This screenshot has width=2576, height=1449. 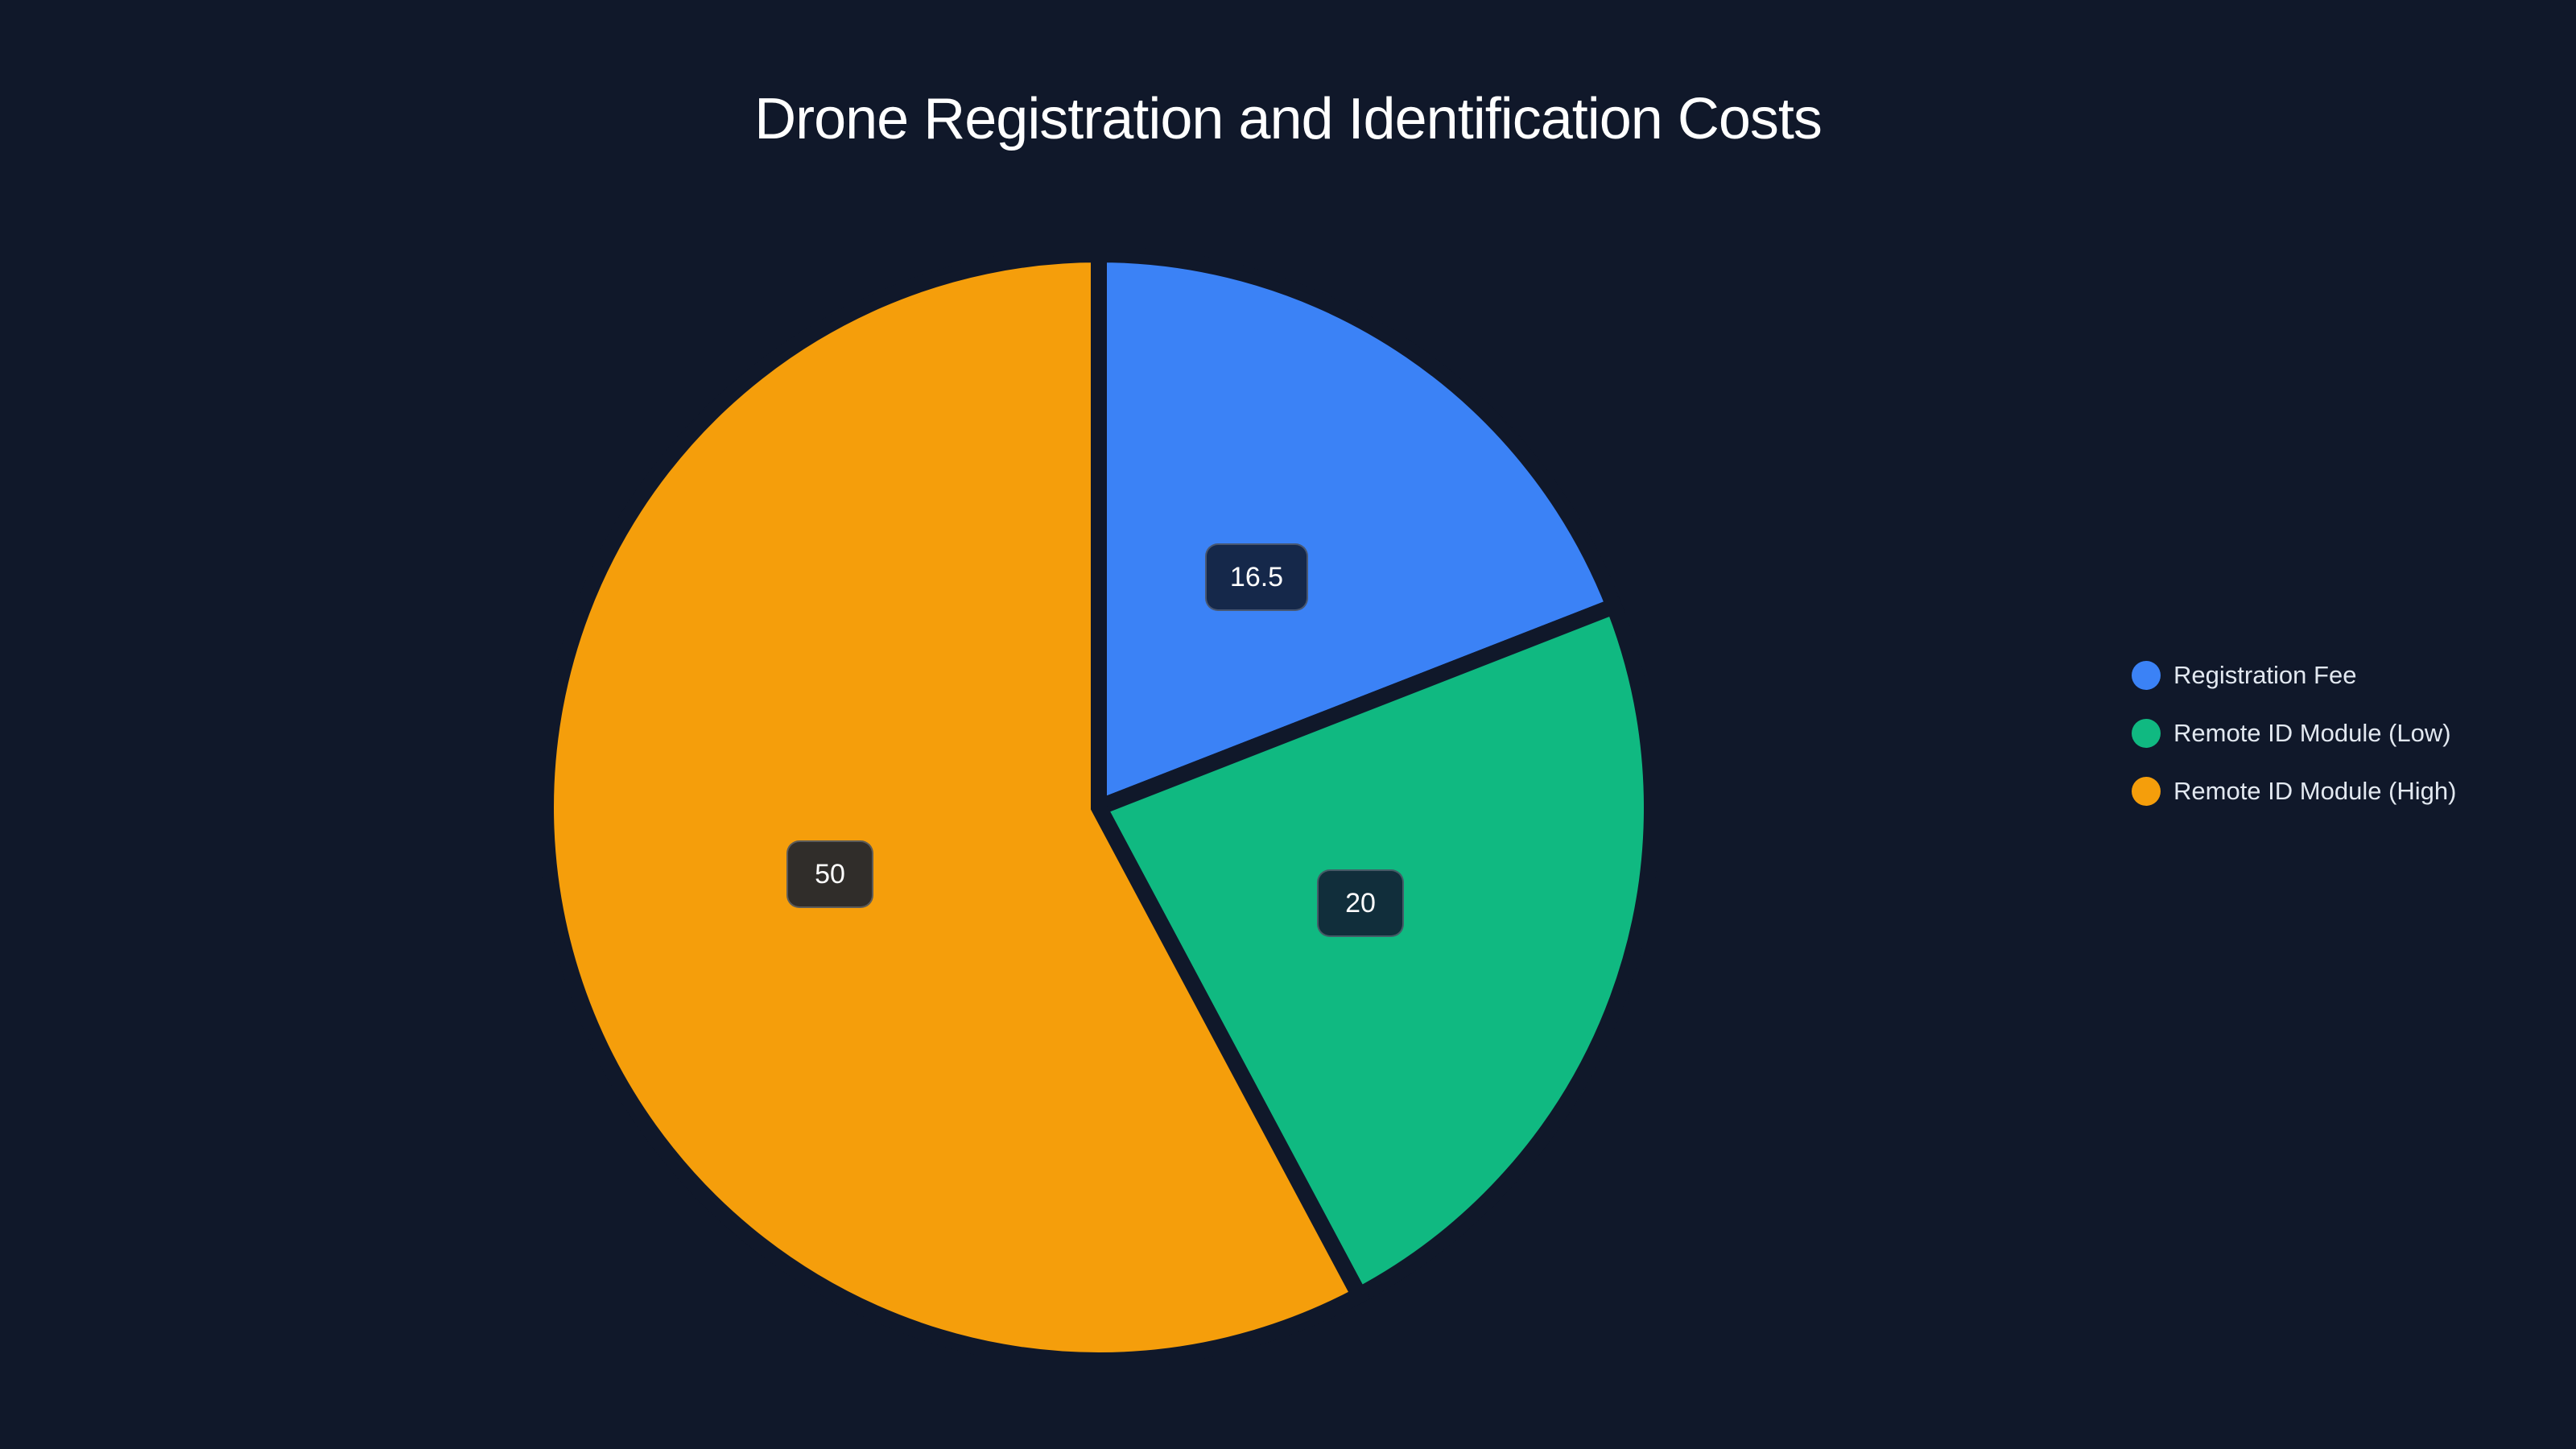 What do you see at coordinates (2312, 733) in the screenshot?
I see `legend-label: Remote ID Module (Low)` at bounding box center [2312, 733].